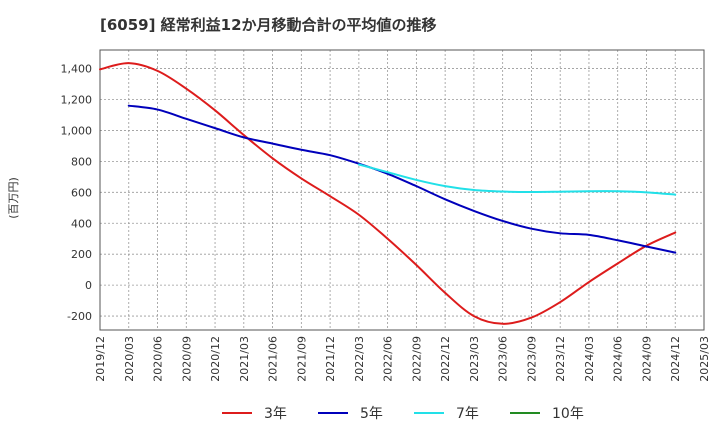 The width and height of the screenshot is (720, 440). Describe the element at coordinates (371, 414) in the screenshot. I see `legend-label-1: 5年` at that location.